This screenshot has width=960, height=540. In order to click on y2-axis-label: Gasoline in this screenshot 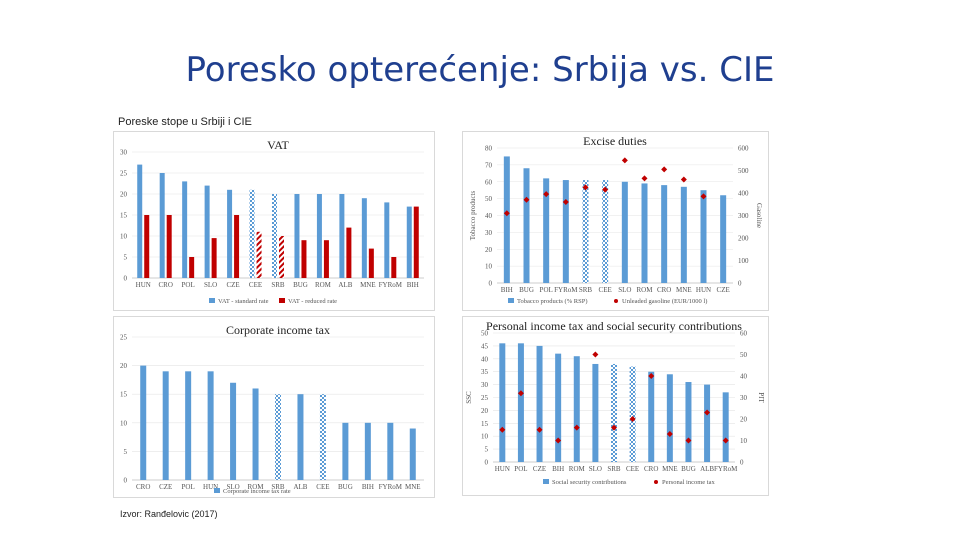, I will do `click(759, 215)`.